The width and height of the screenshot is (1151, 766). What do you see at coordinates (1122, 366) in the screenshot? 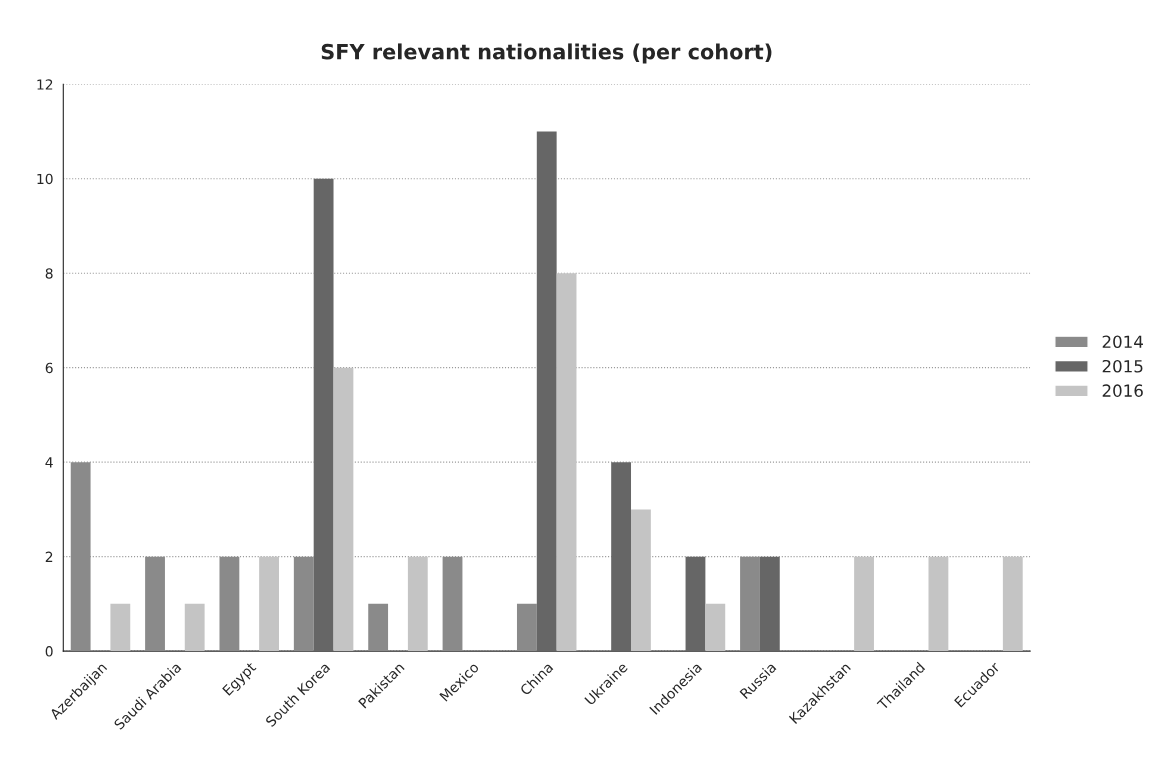
I see `legend-label: 2015` at bounding box center [1122, 366].